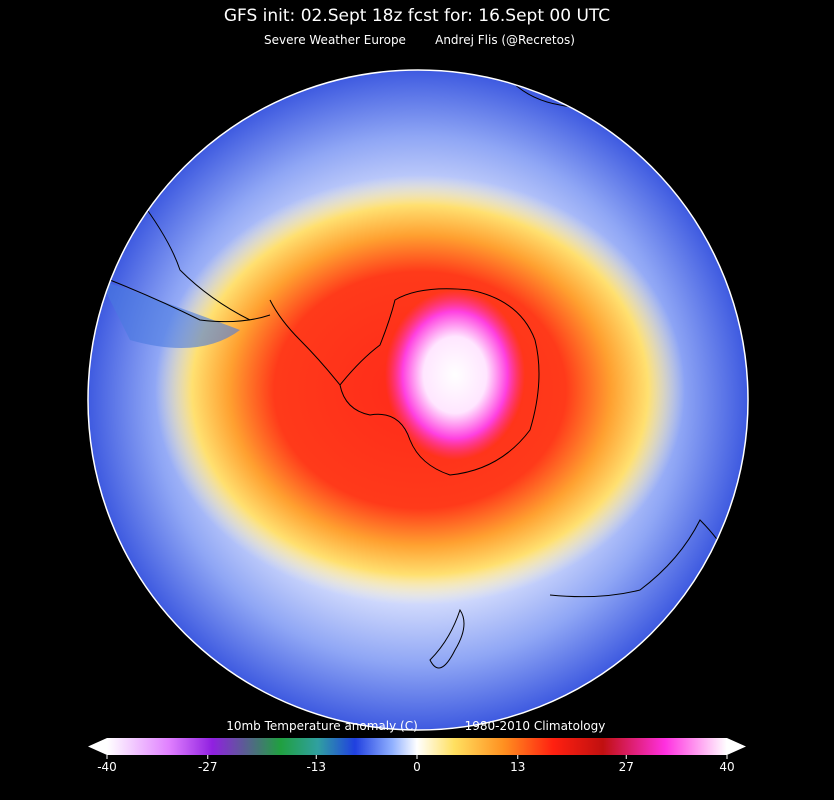  What do you see at coordinates (107, 767) in the screenshot?
I see `tick-label: -40` at bounding box center [107, 767].